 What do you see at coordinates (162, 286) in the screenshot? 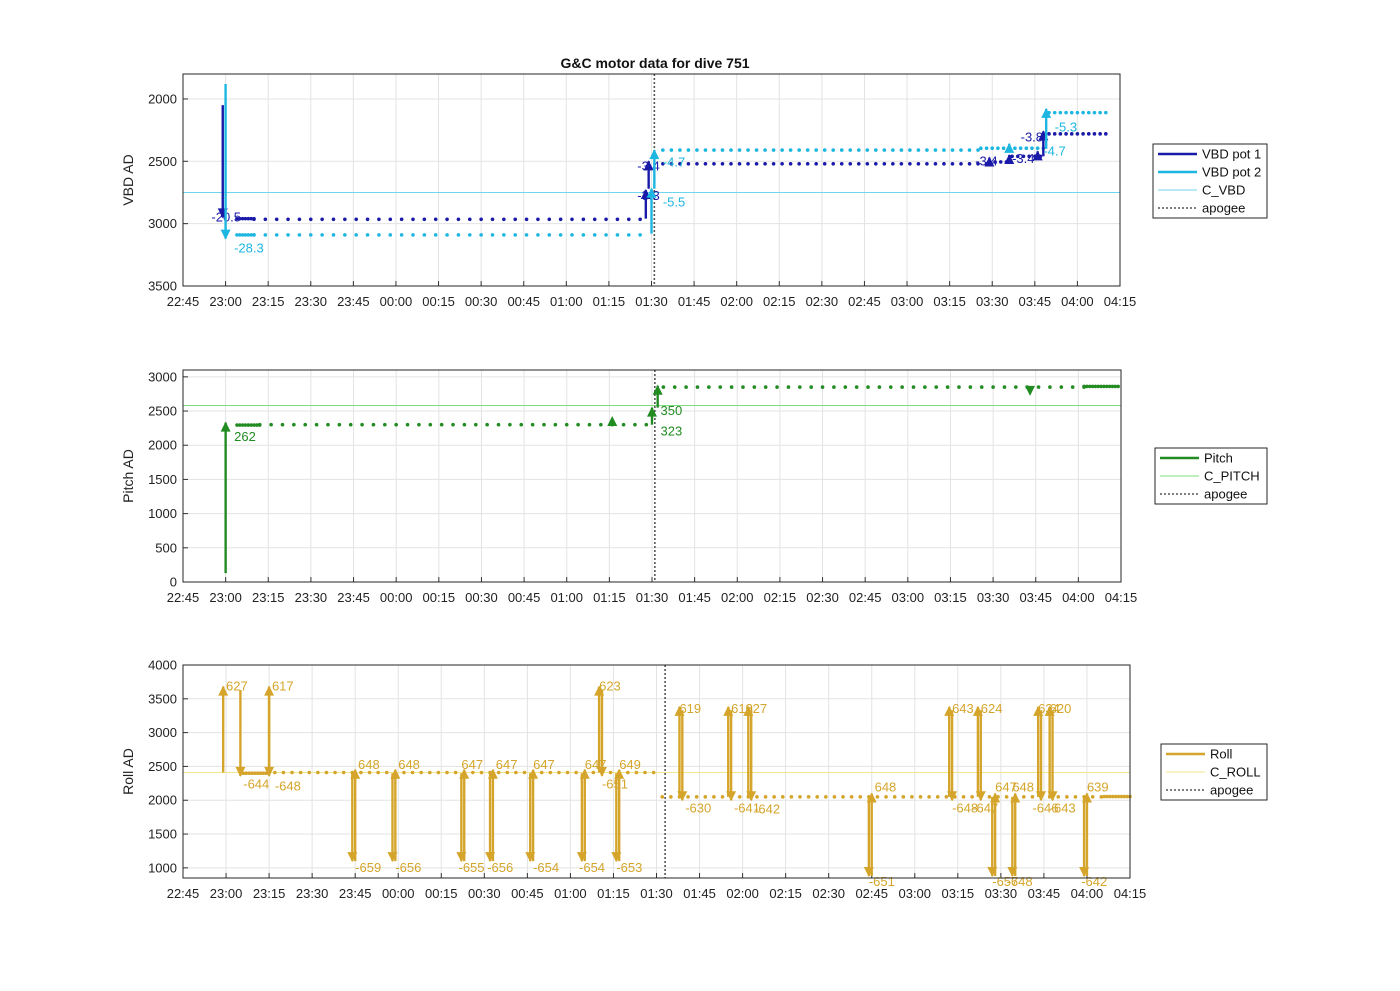
I see `panel1-ytick-label: 3500` at bounding box center [162, 286].